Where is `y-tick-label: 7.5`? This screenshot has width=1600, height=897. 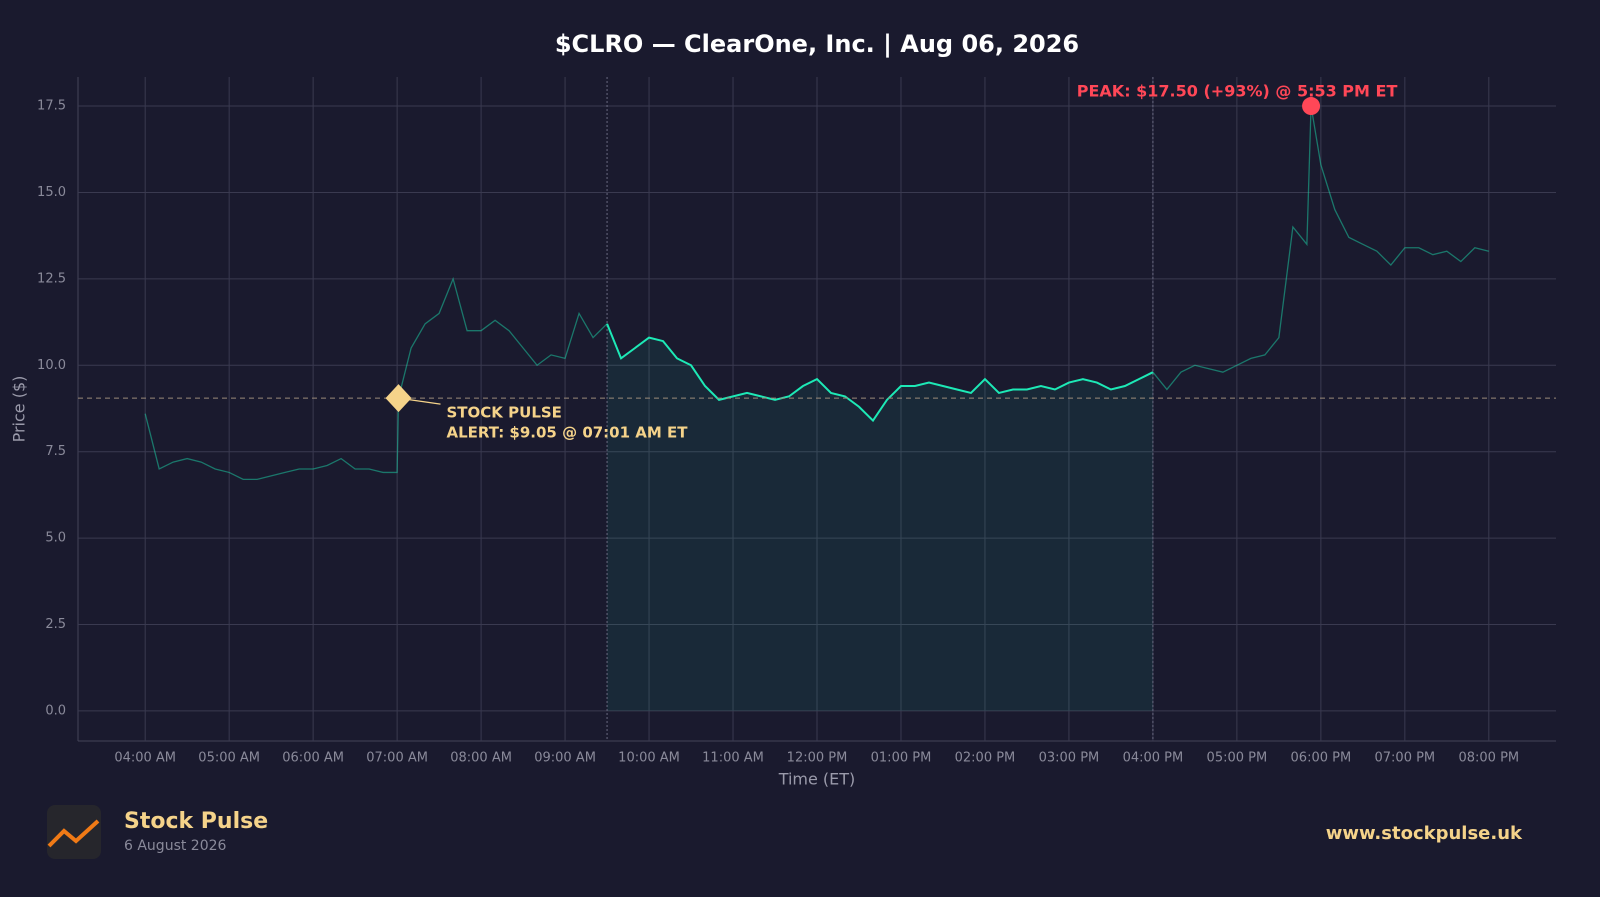
y-tick-label: 7.5 is located at coordinates (55, 451).